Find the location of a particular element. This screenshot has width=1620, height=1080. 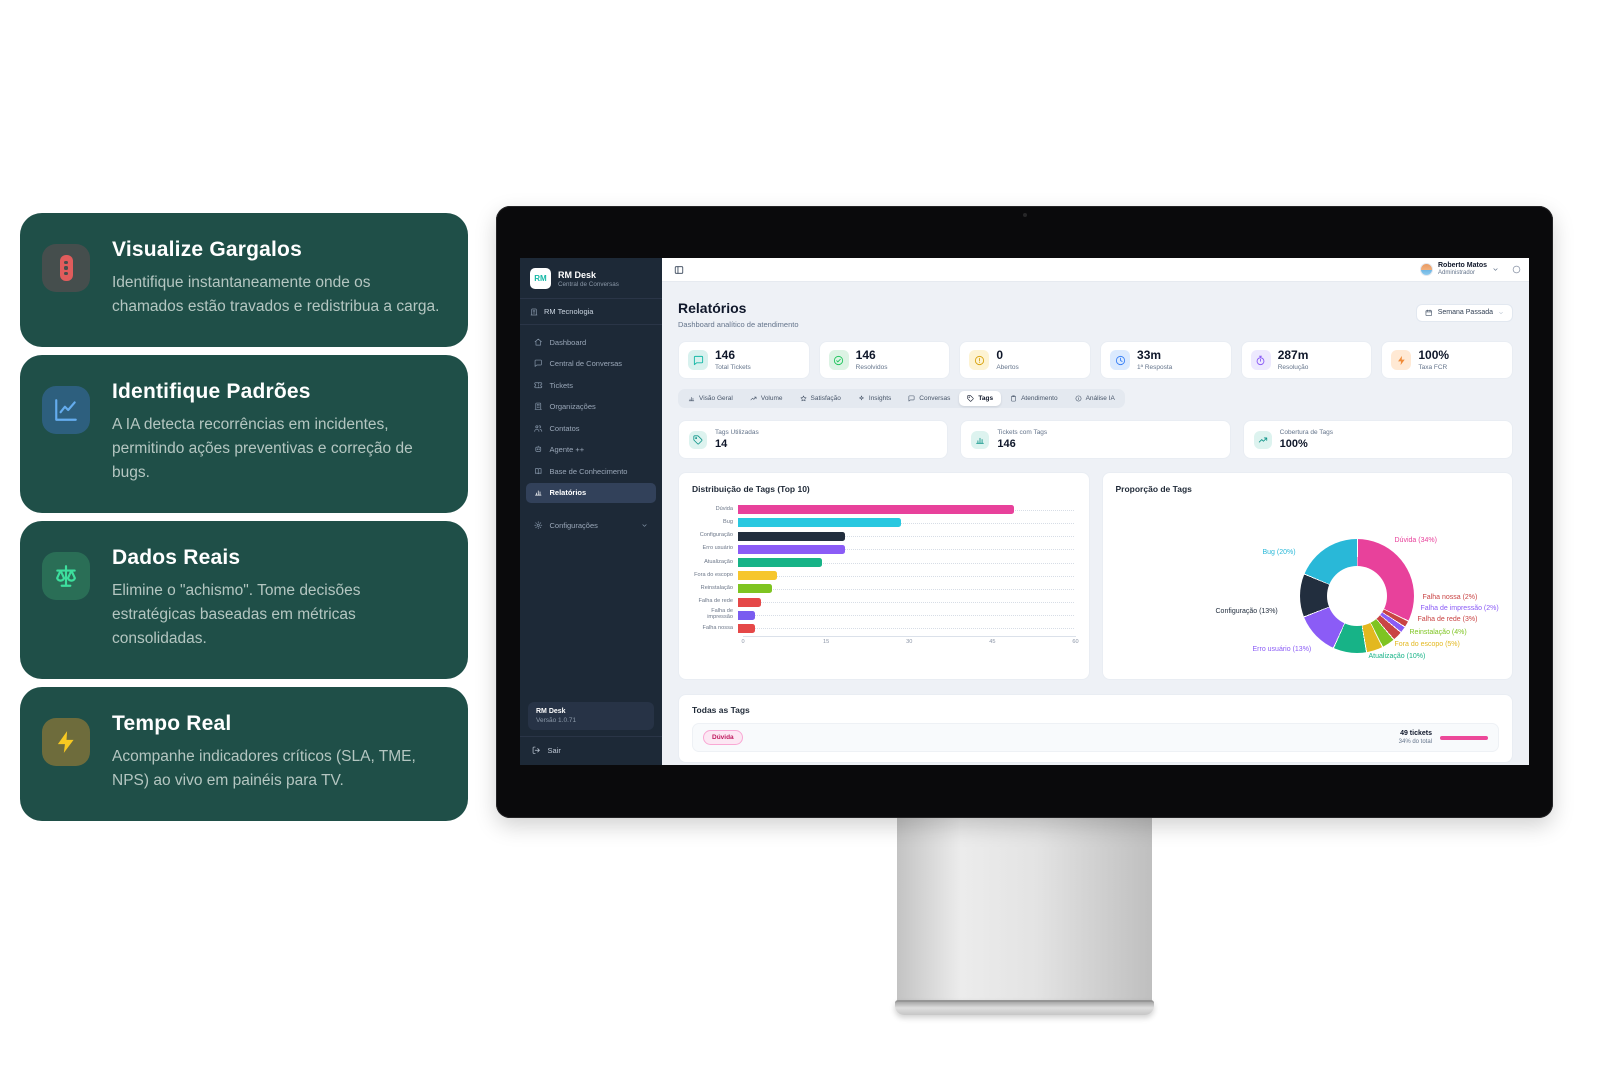

app-name: RM Desk is located at coordinates (577, 274).